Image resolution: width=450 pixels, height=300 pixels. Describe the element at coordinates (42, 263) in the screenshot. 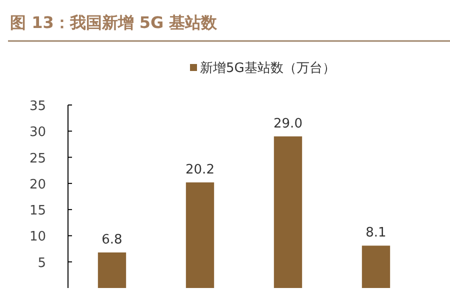

I see `y-tick-label: 5` at that location.